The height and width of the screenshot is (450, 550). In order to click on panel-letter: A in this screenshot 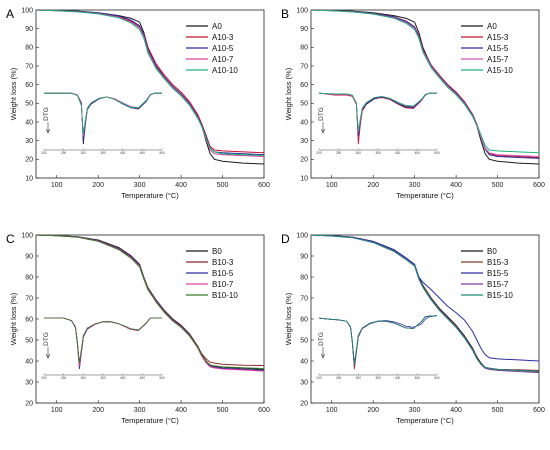, I will do `click(10, 14)`.